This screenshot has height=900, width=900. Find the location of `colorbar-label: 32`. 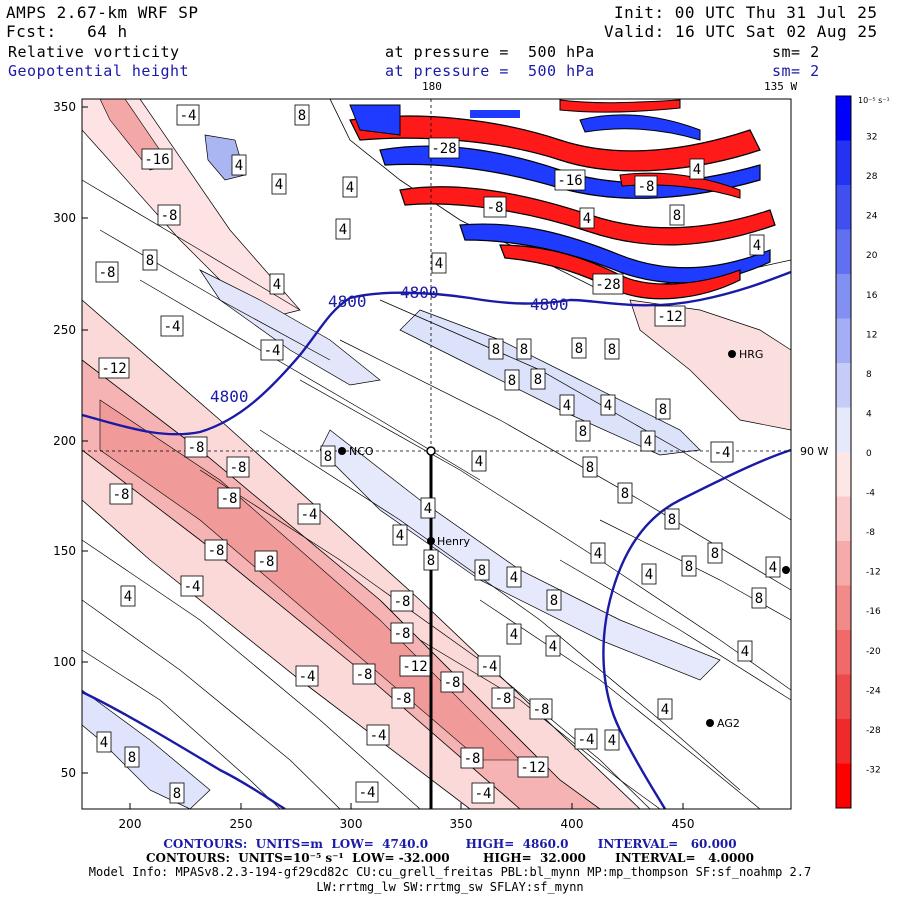

colorbar-label: 32 is located at coordinates (871, 138).